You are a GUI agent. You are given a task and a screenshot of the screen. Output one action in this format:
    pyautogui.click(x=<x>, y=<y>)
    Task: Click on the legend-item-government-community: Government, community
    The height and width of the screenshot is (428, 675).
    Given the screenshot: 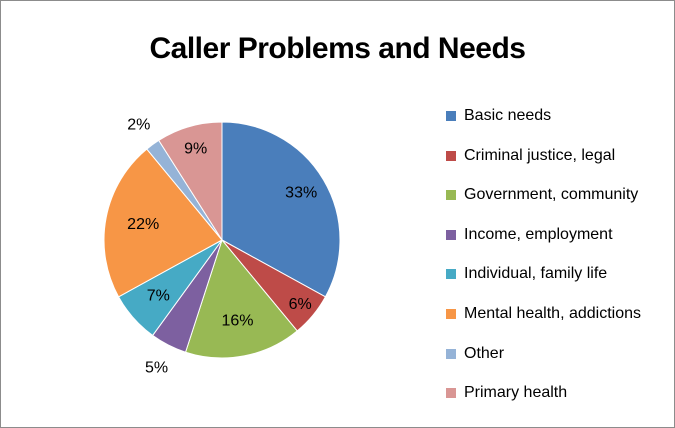 What is the action you would take?
    pyautogui.click(x=543, y=205)
    